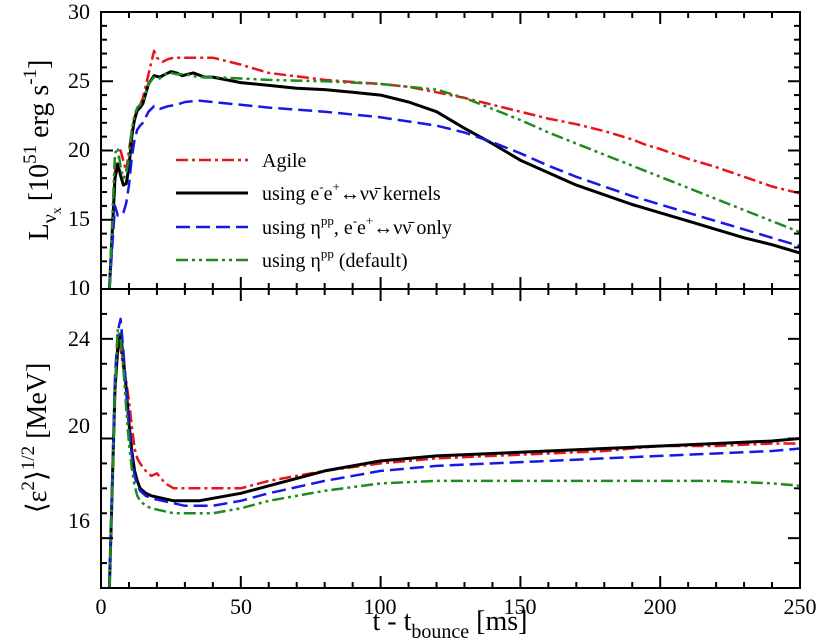 This screenshot has height=642, width=830. What do you see at coordinates (520, 606) in the screenshot?
I see `xtick-label-150: 150` at bounding box center [520, 606].